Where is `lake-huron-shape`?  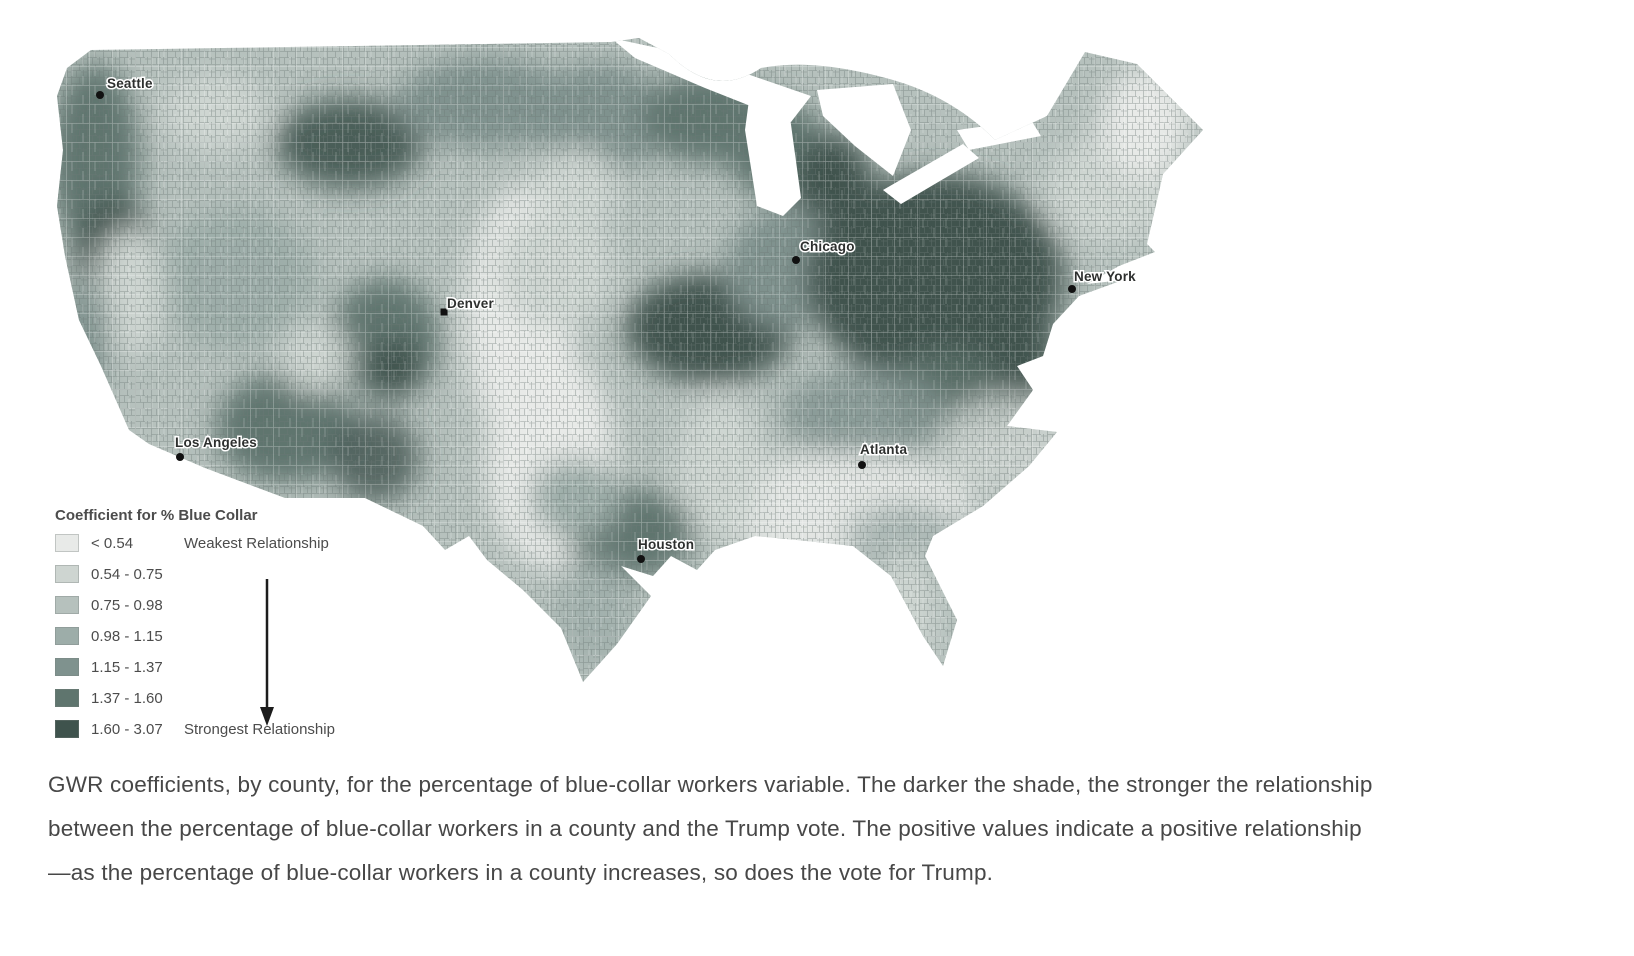
lake-huron-shape is located at coordinates (864, 130).